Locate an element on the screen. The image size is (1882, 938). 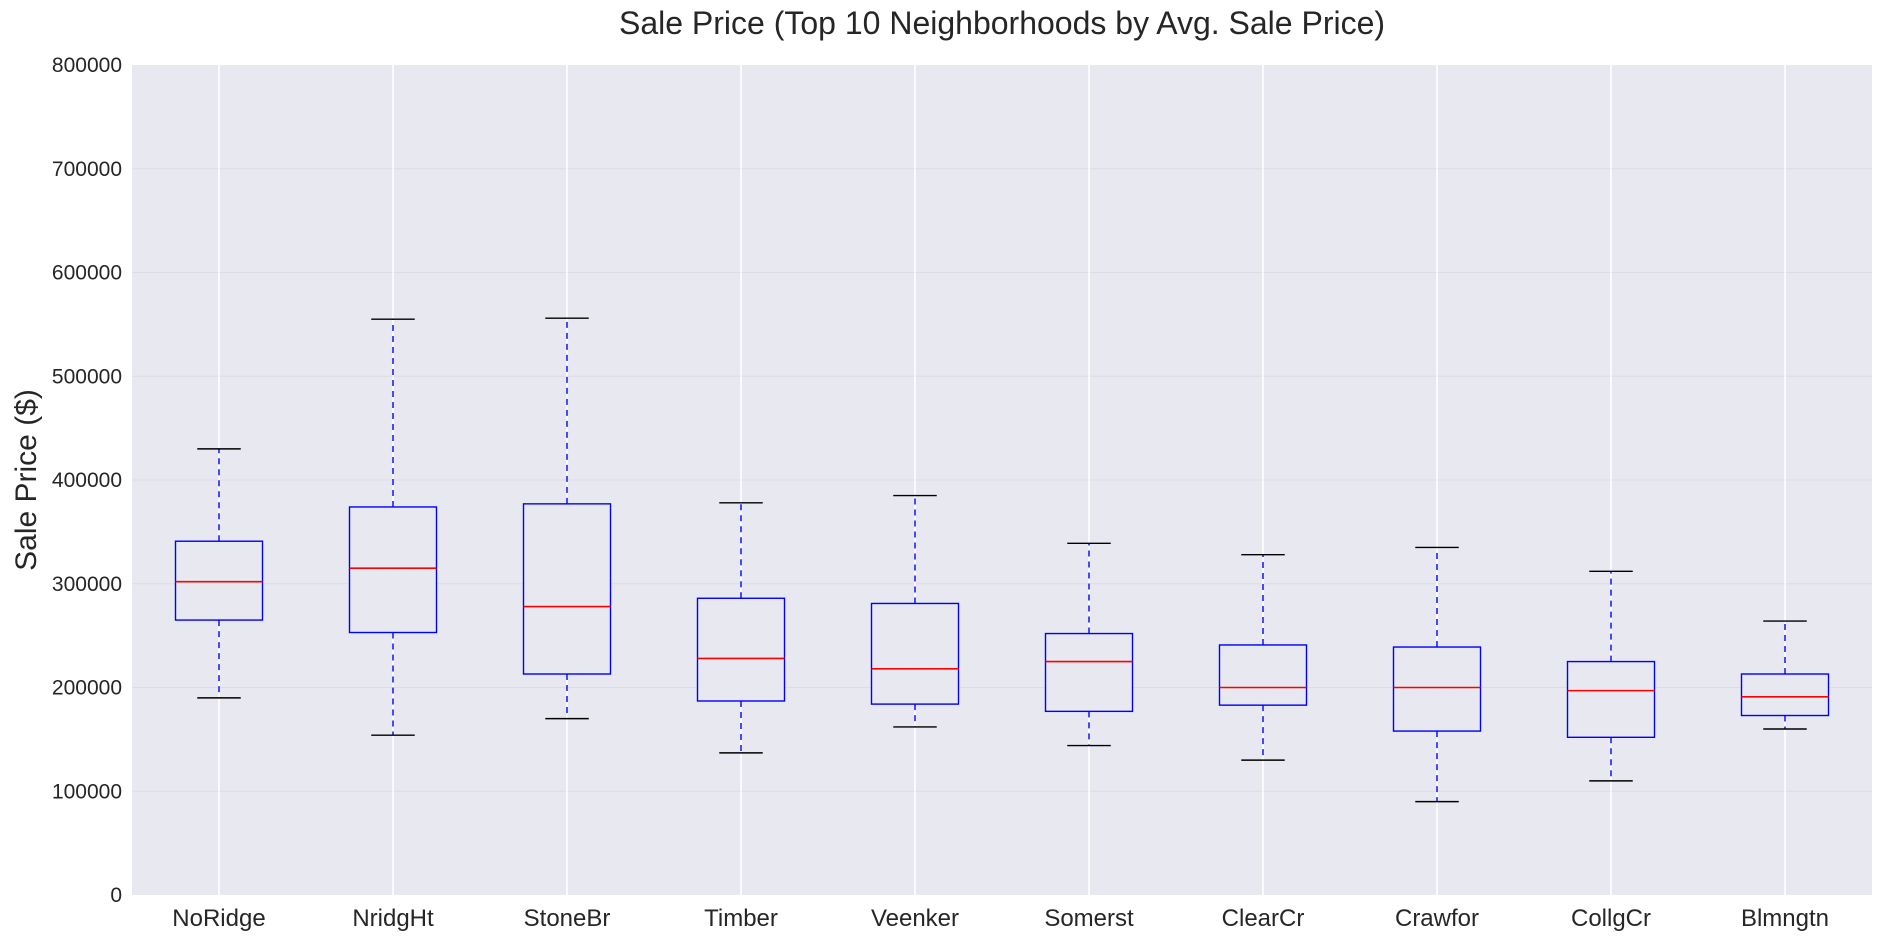
box-somerst is located at coordinates (1089, 644).